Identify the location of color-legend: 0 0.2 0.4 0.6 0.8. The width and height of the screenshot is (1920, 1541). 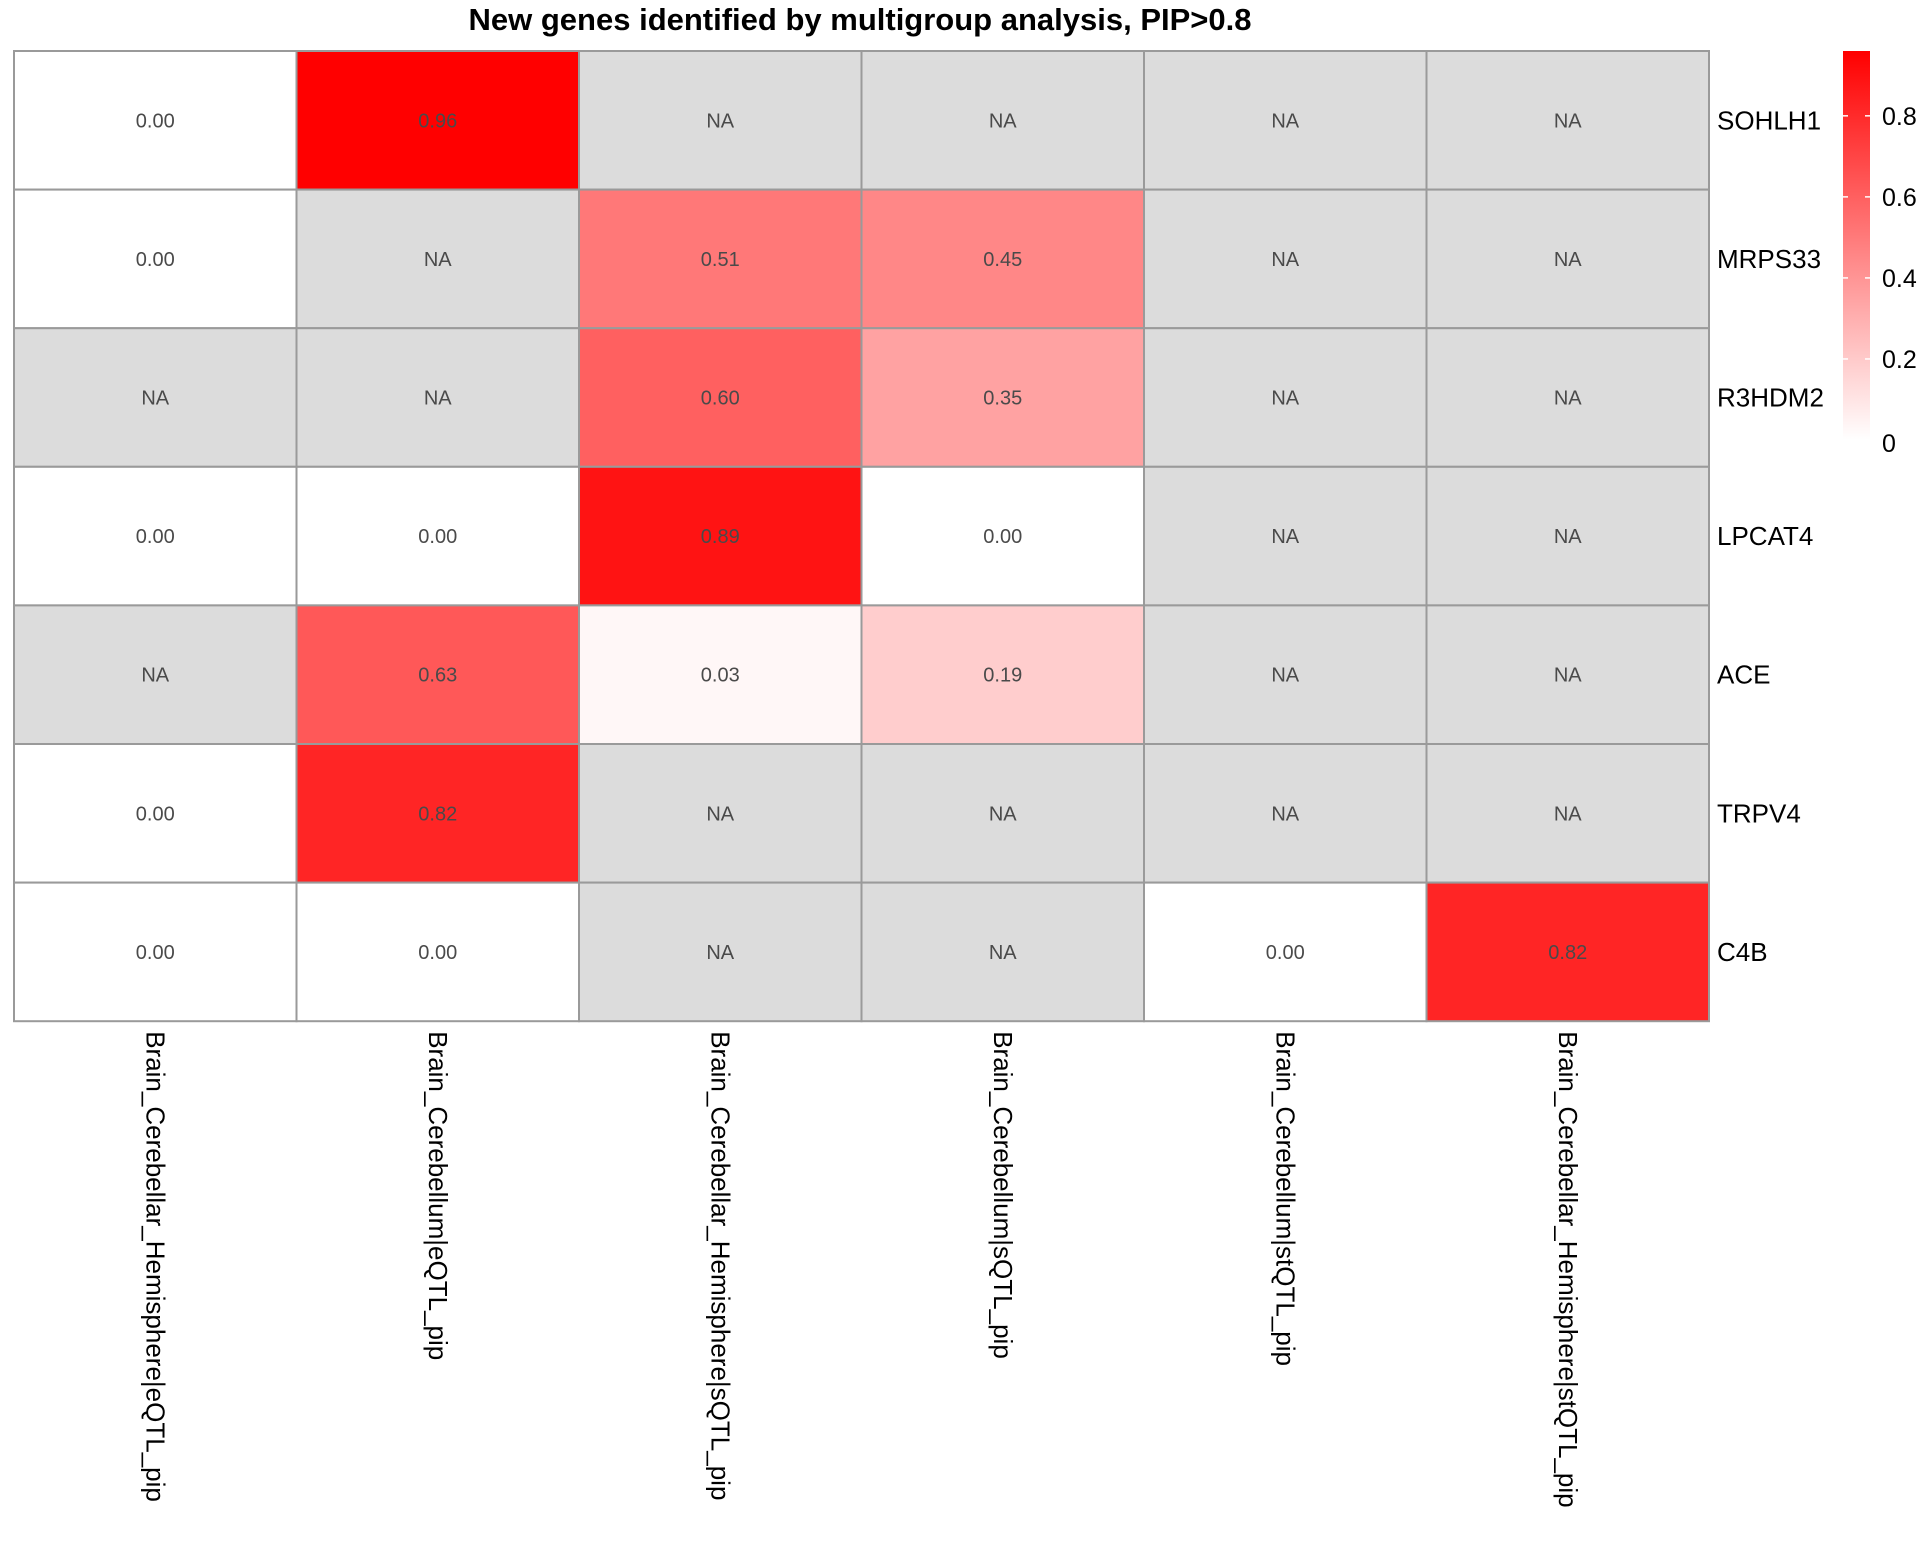
(1880, 254).